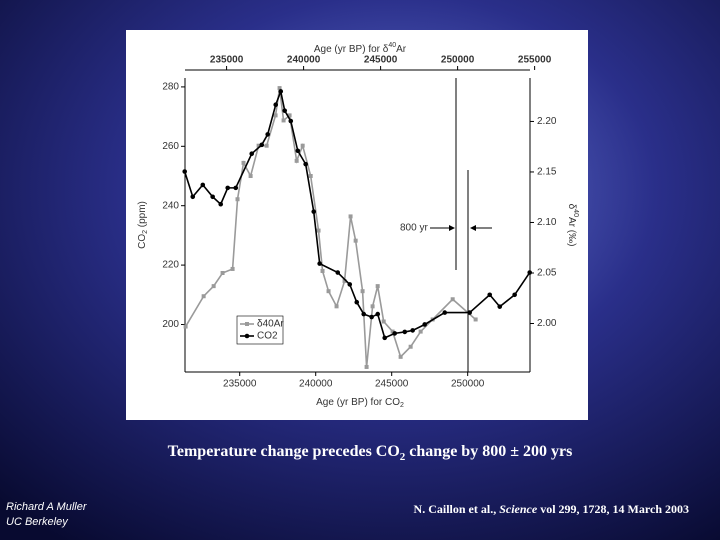 The image size is (720, 540). I want to click on x-tick-label: 240000, so click(316, 384).